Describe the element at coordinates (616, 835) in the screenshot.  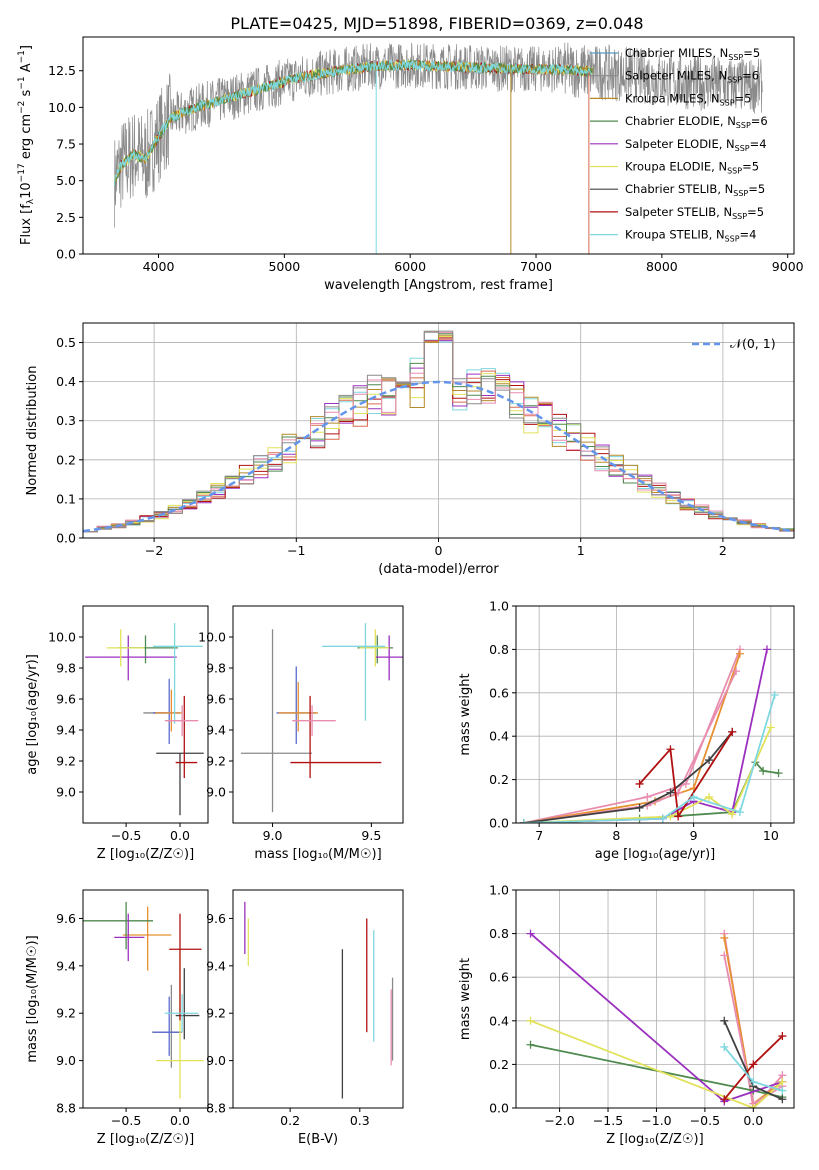
I see `x-tick-label: 8` at that location.